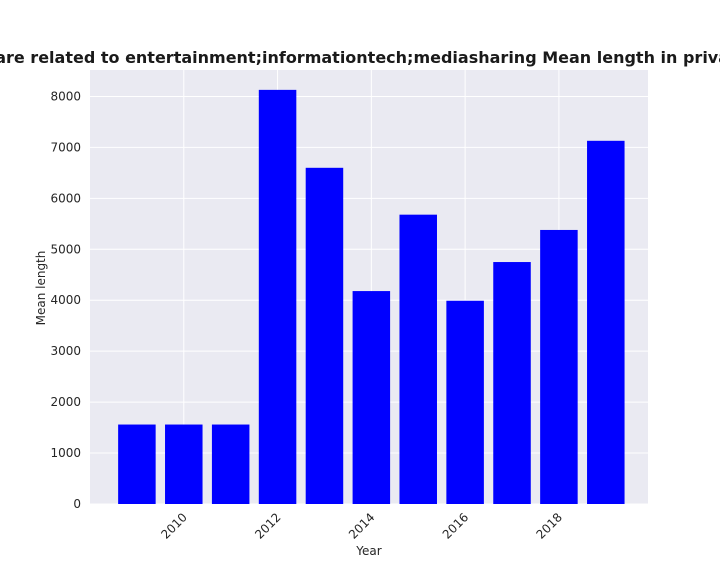 Image resolution: width=720 pixels, height=576 pixels. I want to click on bar-2016, so click(465, 402).